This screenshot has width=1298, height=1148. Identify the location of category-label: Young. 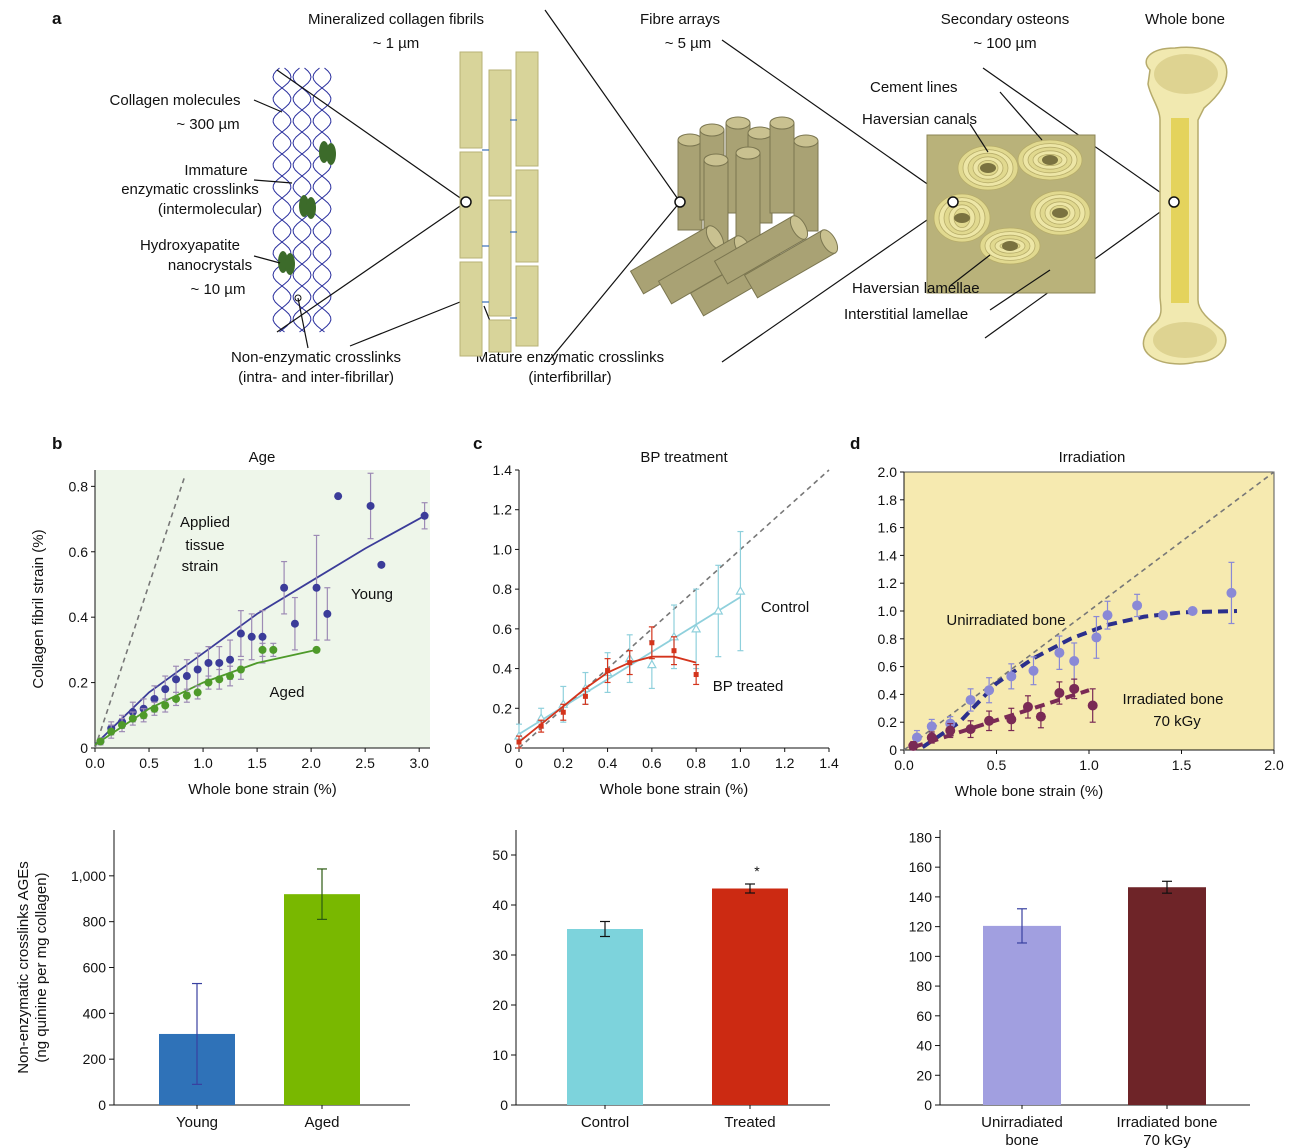
(197, 1122).